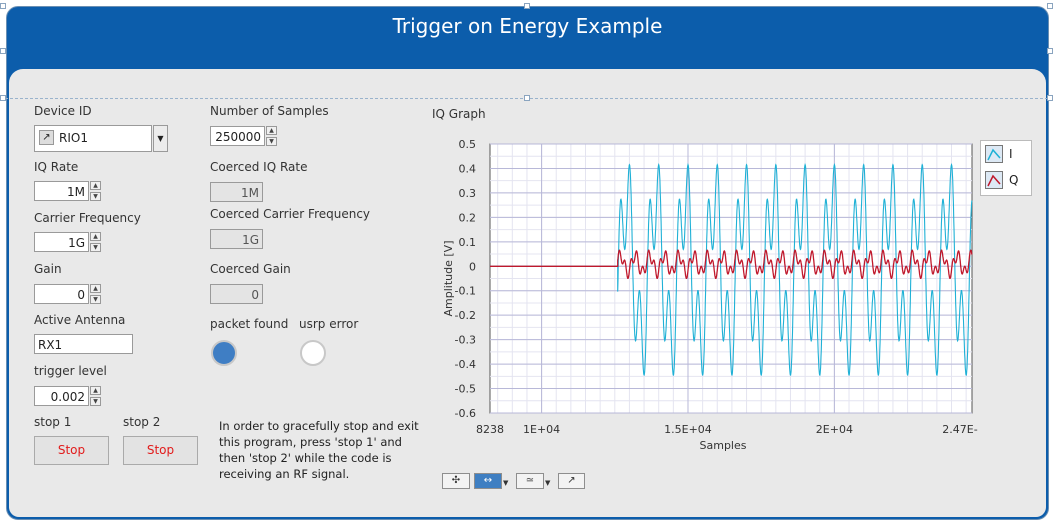 Image resolution: width=1053 pixels, height=523 pixels. I want to click on y-tick-label: -0.1, so click(465, 291).